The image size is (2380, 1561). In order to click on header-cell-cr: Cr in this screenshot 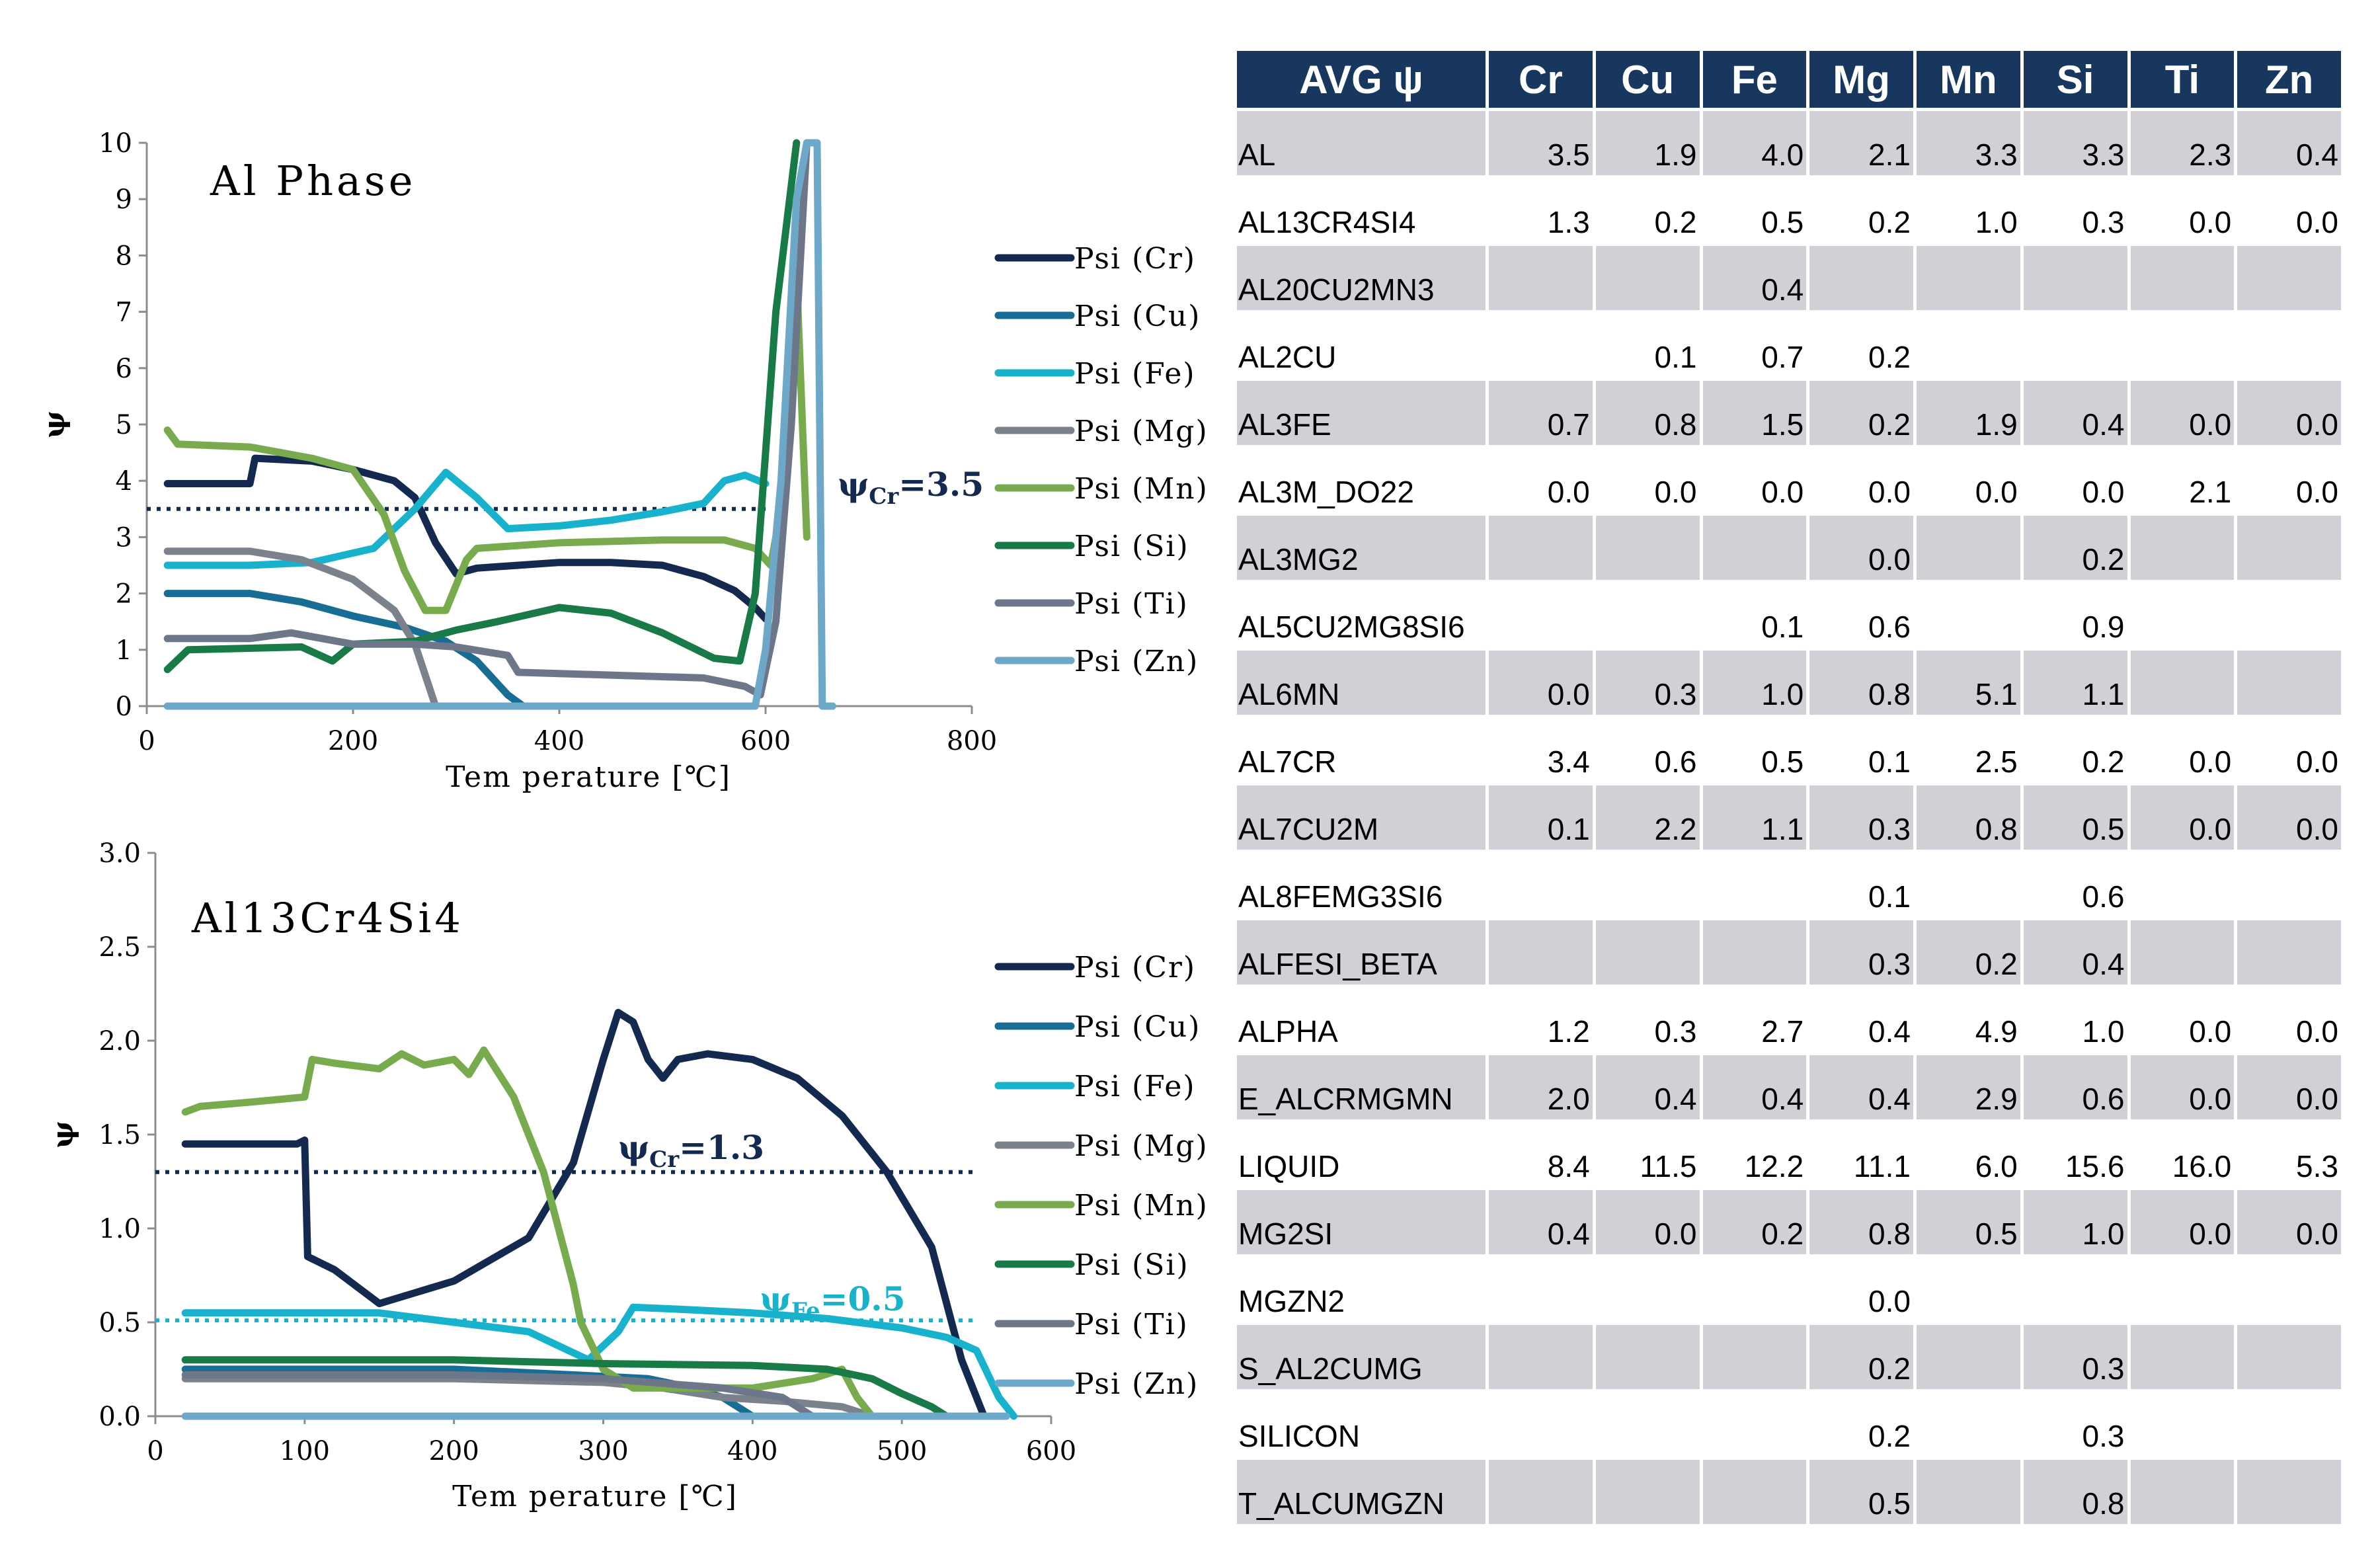, I will do `click(1541, 79)`.